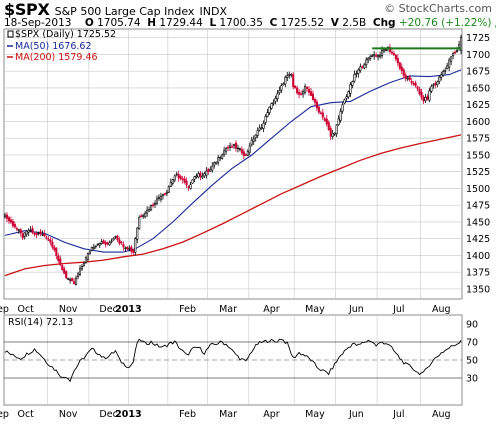 Image resolution: width=496 pixels, height=426 pixels. Describe the element at coordinates (4, 414) in the screenshot. I see `rsi-x-tick-label: Sep` at that location.